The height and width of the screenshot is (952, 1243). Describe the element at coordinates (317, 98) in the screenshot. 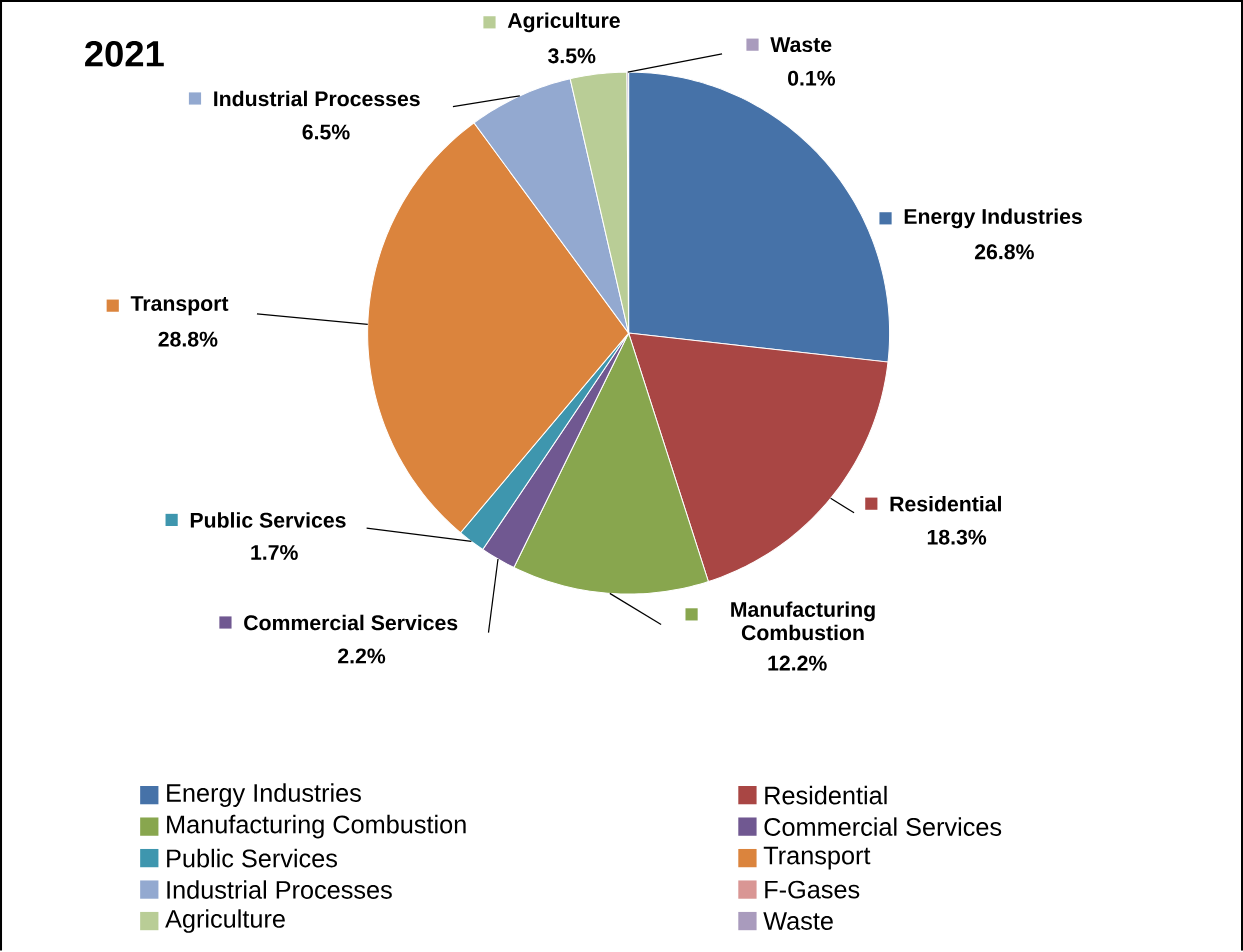

I see `legend-label: Industrial Processes` at that location.